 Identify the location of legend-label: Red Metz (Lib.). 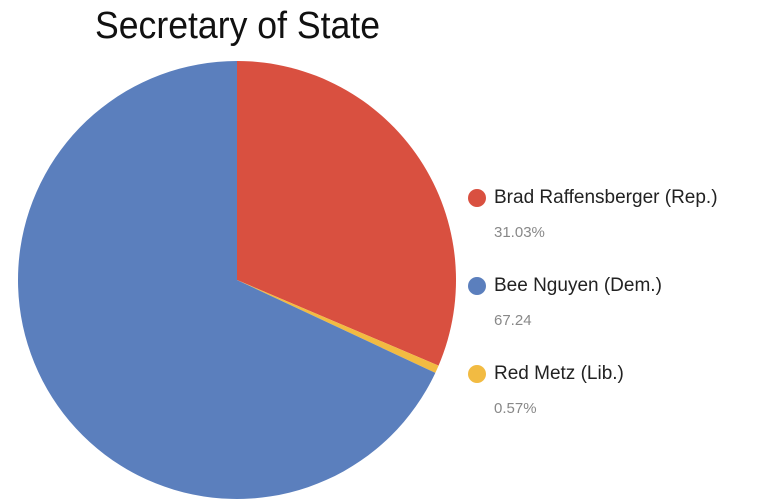
(559, 373).